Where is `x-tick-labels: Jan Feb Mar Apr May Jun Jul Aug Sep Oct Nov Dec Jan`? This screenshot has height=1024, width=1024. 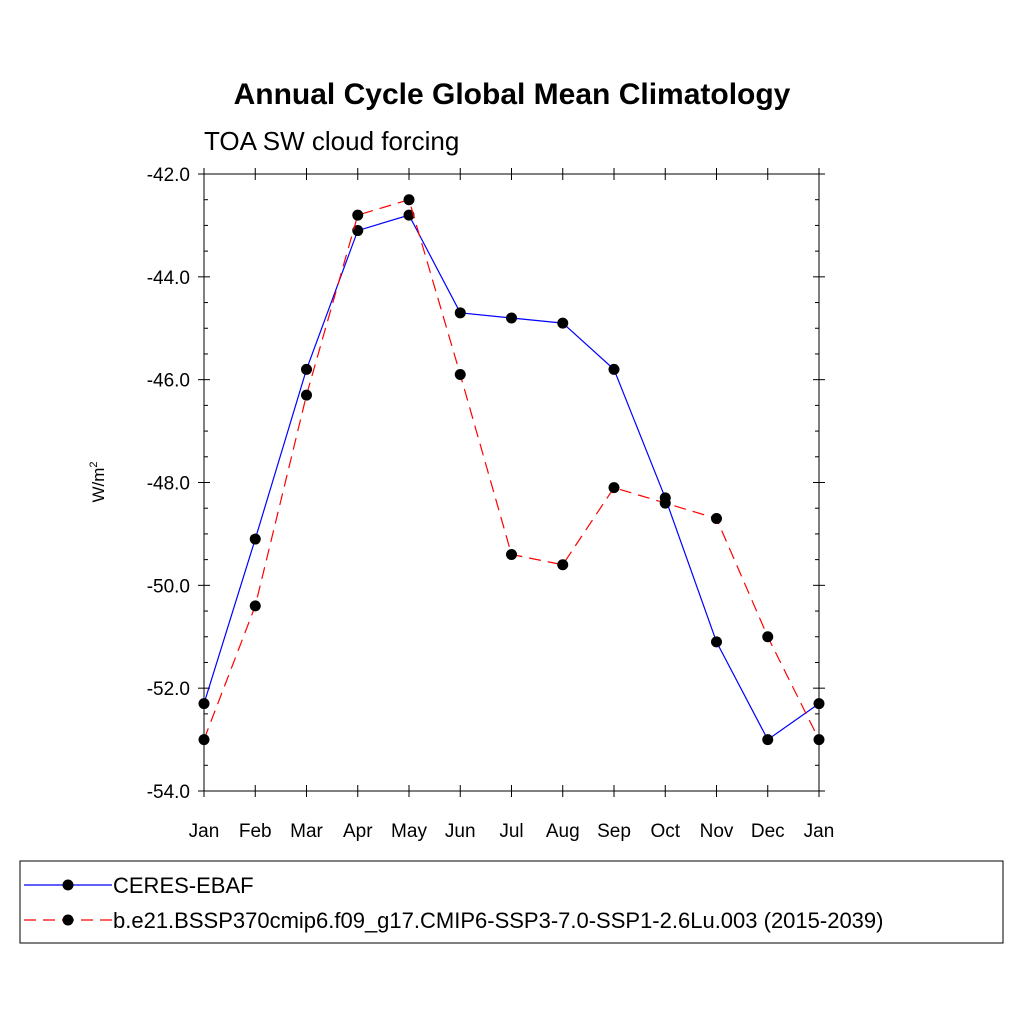 x-tick-labels: Jan Feb Mar Apr May Jun Jul Aug Sep Oct Nov Dec Jan is located at coordinates (512, 831).